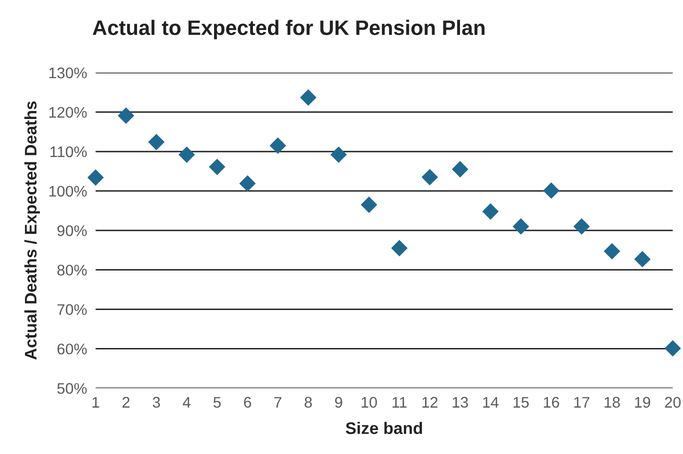  What do you see at coordinates (491, 402) in the screenshot?
I see `x-tick-label: 14` at bounding box center [491, 402].